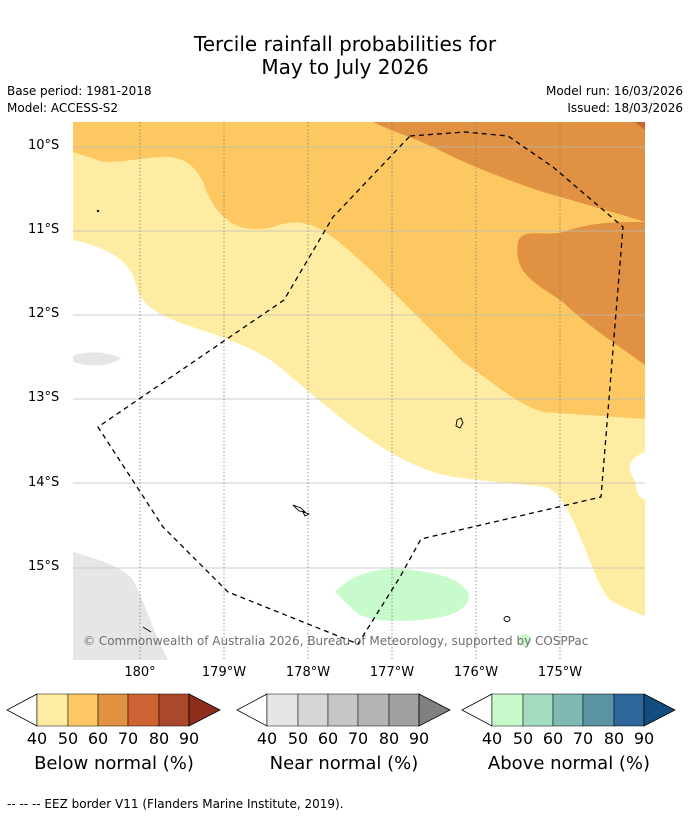 Image resolution: width=690 pixels, height=816 pixels. I want to click on x-tick-label: 177°W, so click(392, 672).